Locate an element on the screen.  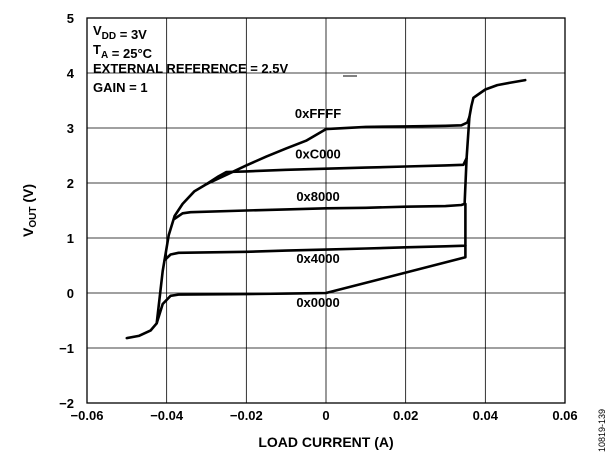
annotation-line: VDD = 3V is located at coordinates (120, 32).